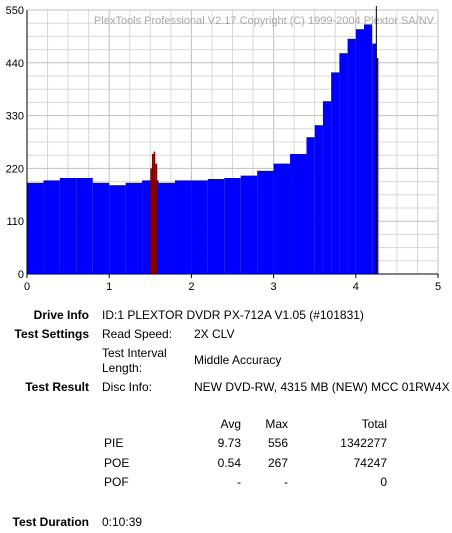 This screenshot has width=452, height=533. I want to click on read-speed-value: 2X CLV, so click(214, 334).